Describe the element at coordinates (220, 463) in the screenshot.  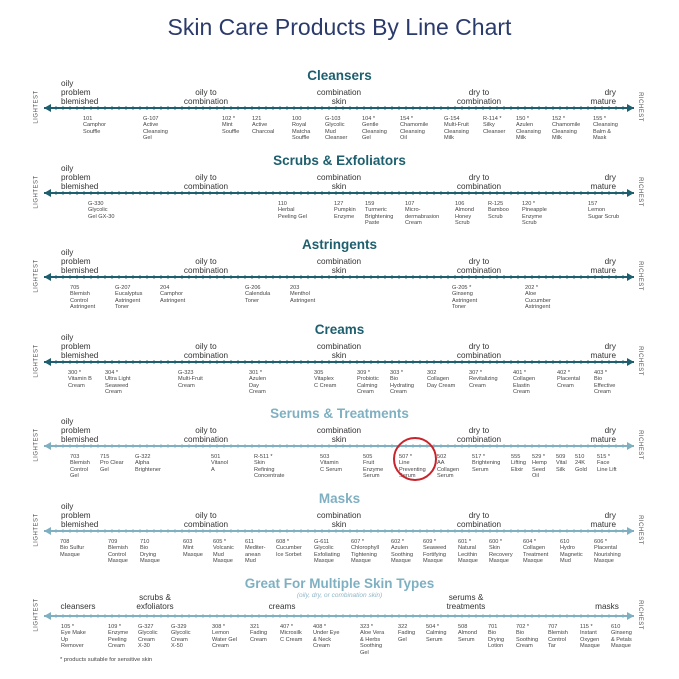
I see `product-label: 501 Vitanol A` at that location.